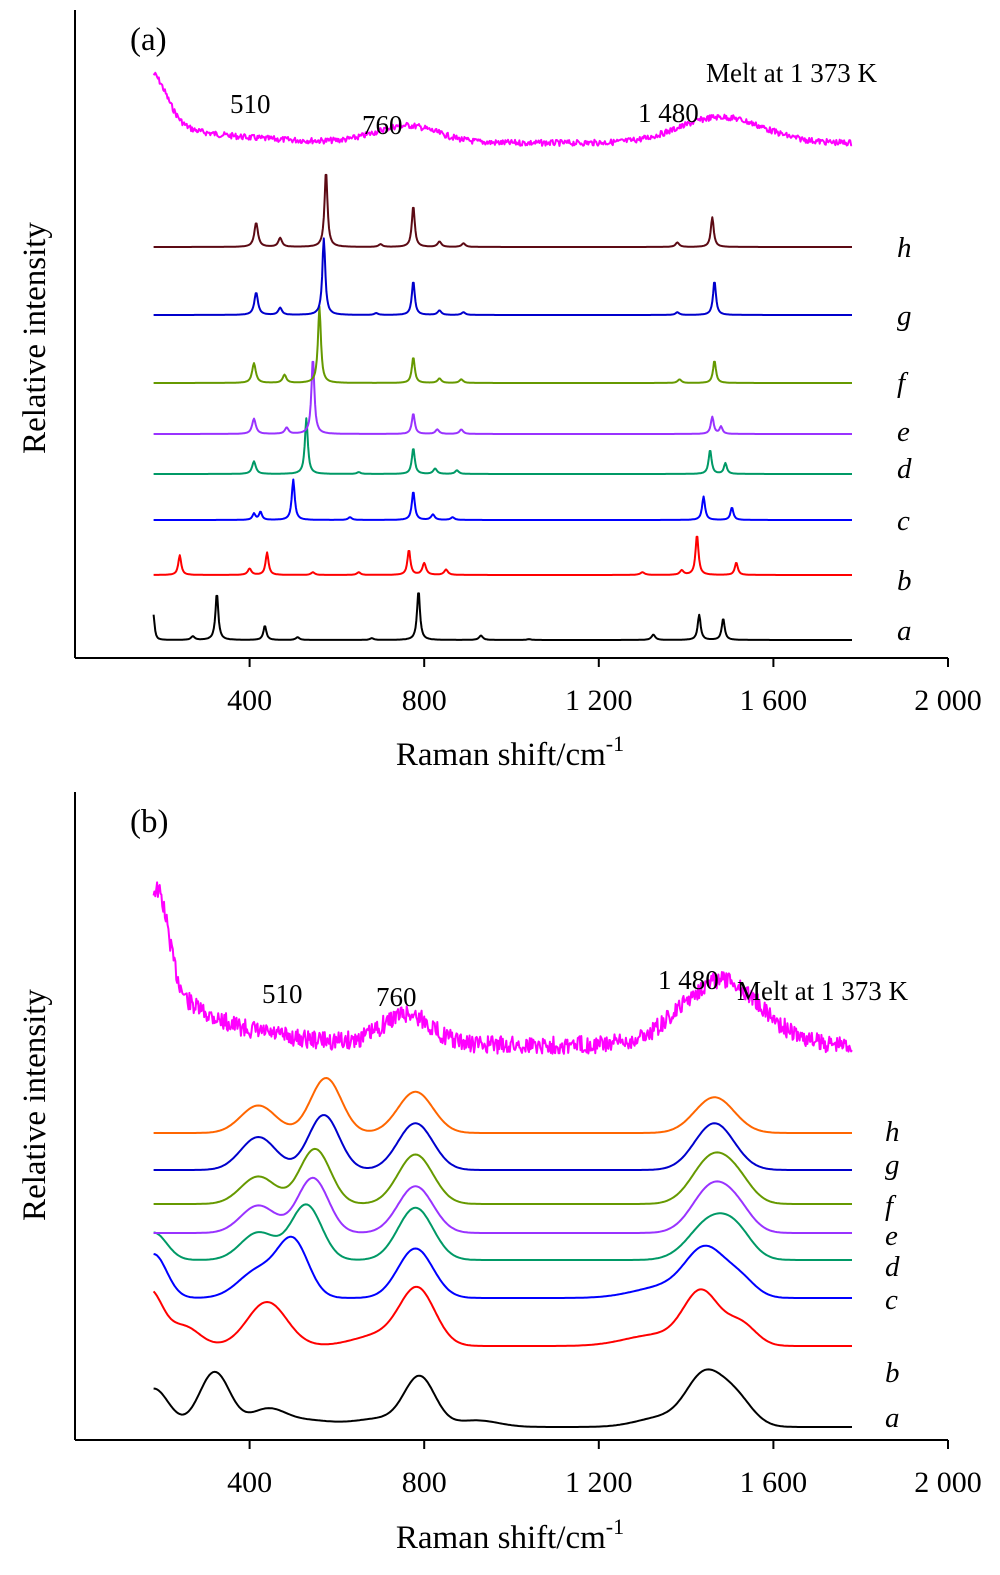 The image size is (1000, 1575). Describe the element at coordinates (249, 1482) in the screenshot. I see `panel-b-x-tick-label-400: 400` at that location.